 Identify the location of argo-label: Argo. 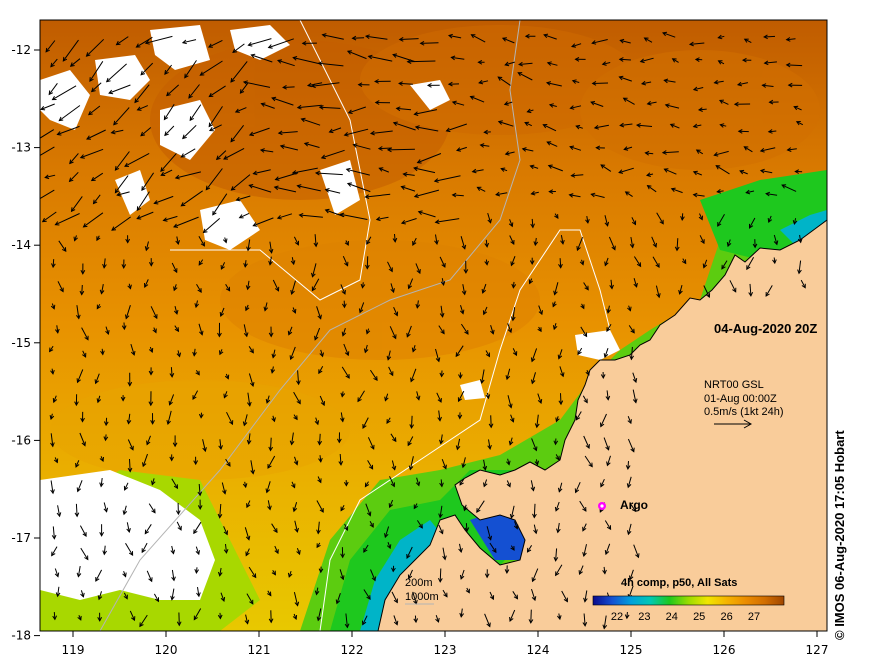
(634, 505).